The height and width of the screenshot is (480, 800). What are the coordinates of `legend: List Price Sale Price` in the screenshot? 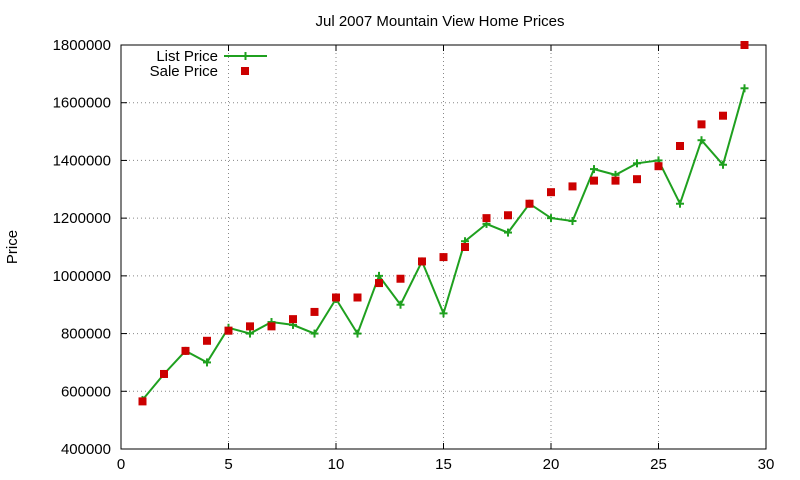 It's located at (208, 64).